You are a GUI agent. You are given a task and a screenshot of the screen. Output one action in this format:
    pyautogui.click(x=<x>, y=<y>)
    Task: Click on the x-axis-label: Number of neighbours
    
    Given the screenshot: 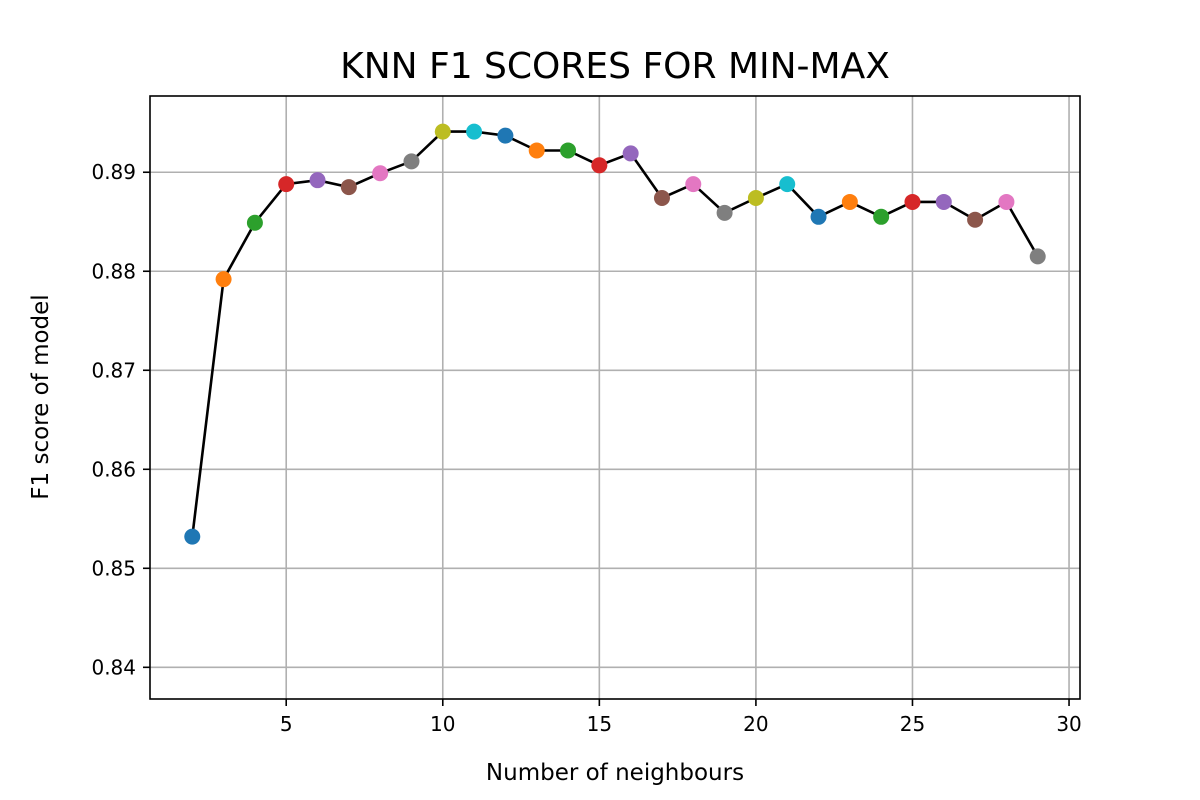 What is the action you would take?
    pyautogui.click(x=615, y=773)
    